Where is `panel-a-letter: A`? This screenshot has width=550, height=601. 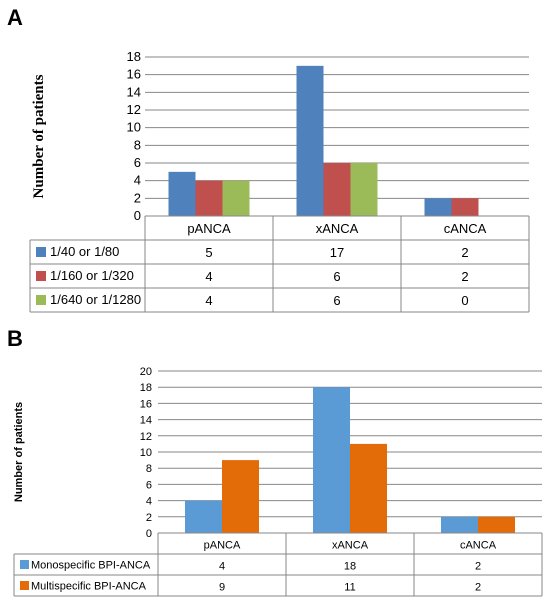 panel-a-letter: A is located at coordinates (15, 17).